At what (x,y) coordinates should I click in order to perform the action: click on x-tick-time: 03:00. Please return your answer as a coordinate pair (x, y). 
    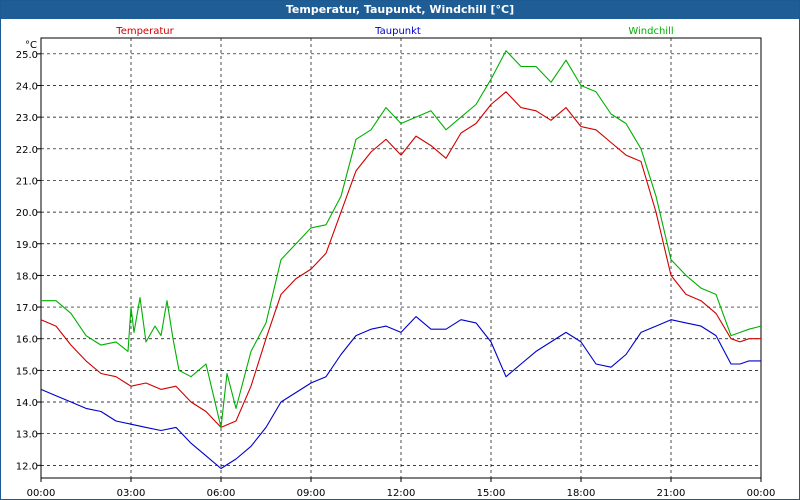
    Looking at the image, I should click on (131, 493).